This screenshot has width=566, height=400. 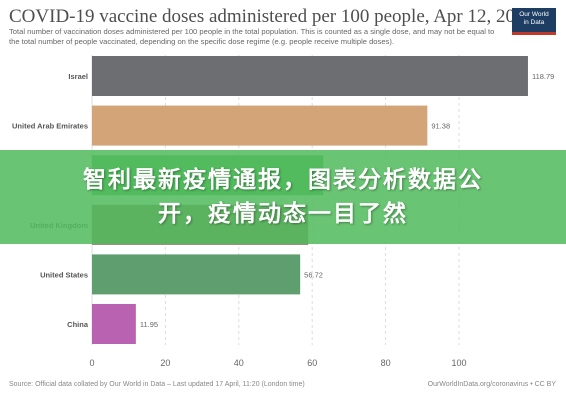 What do you see at coordinates (283, 180) in the screenshot?
I see `banner-line-1: 智利最新疫情通报，图表分析数据公` at bounding box center [283, 180].